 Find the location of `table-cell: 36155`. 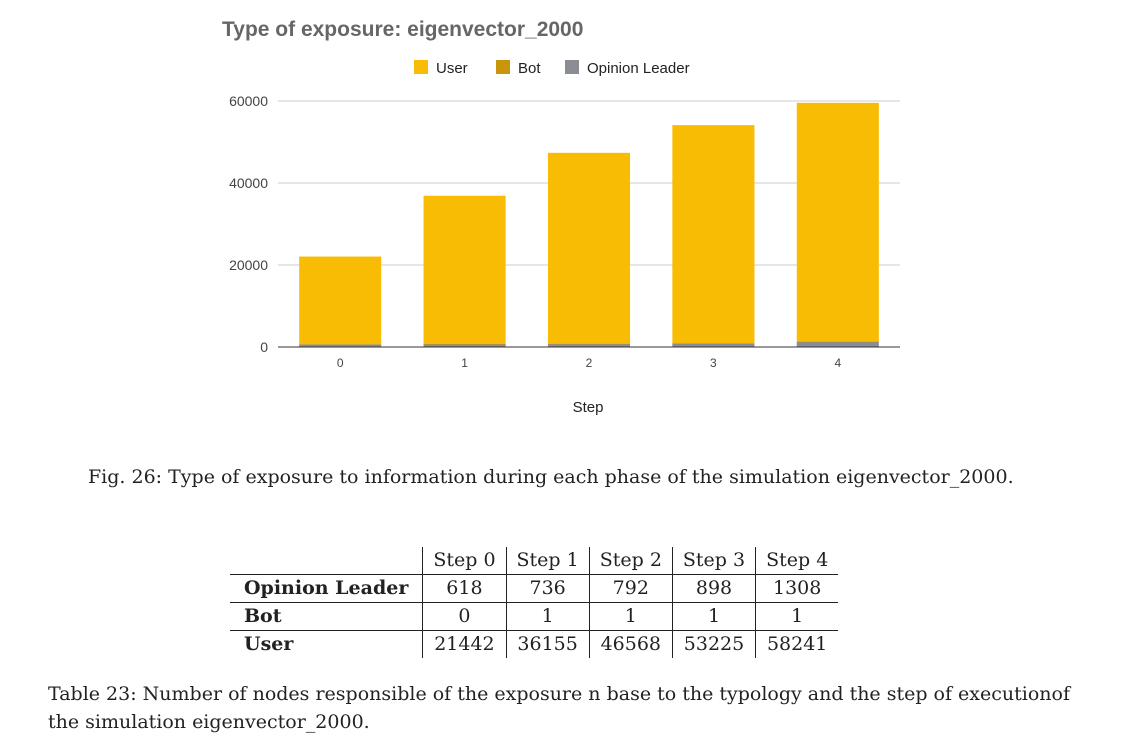

table-cell: 36155 is located at coordinates (547, 644).